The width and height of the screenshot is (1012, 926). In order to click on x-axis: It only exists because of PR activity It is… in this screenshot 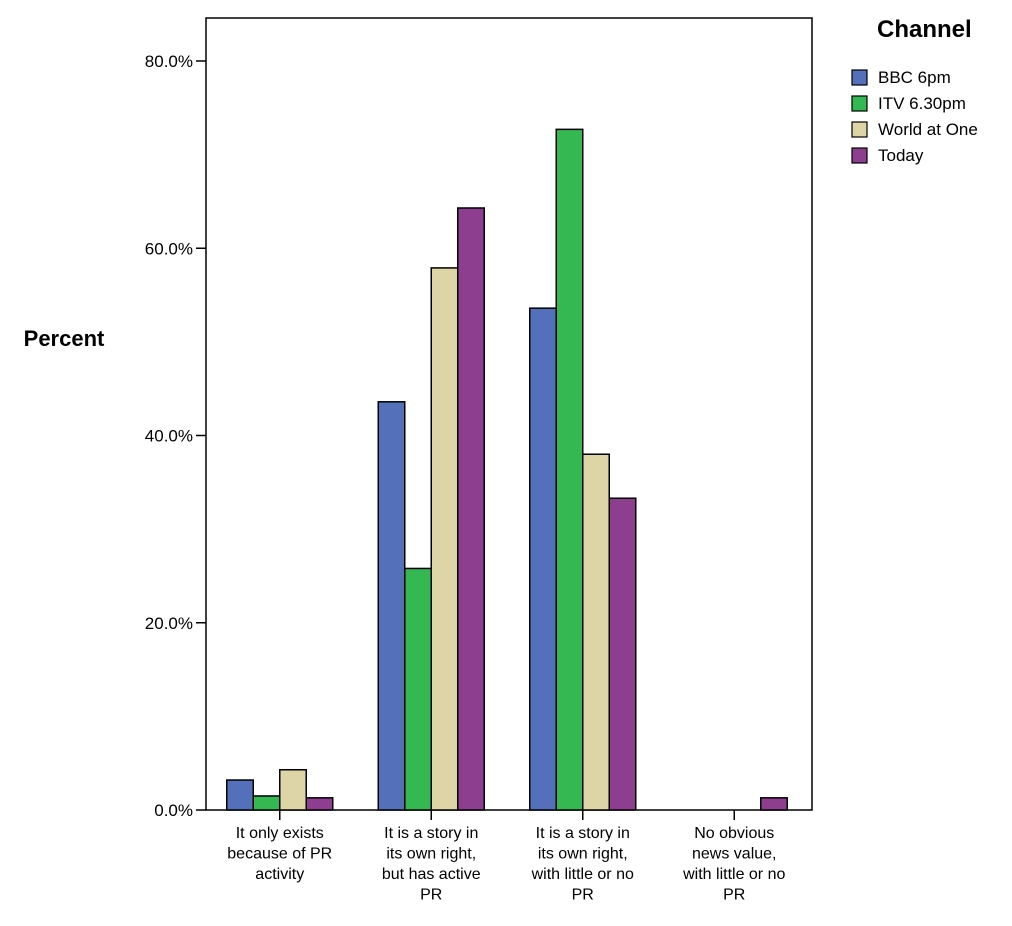, I will do `click(506, 857)`.